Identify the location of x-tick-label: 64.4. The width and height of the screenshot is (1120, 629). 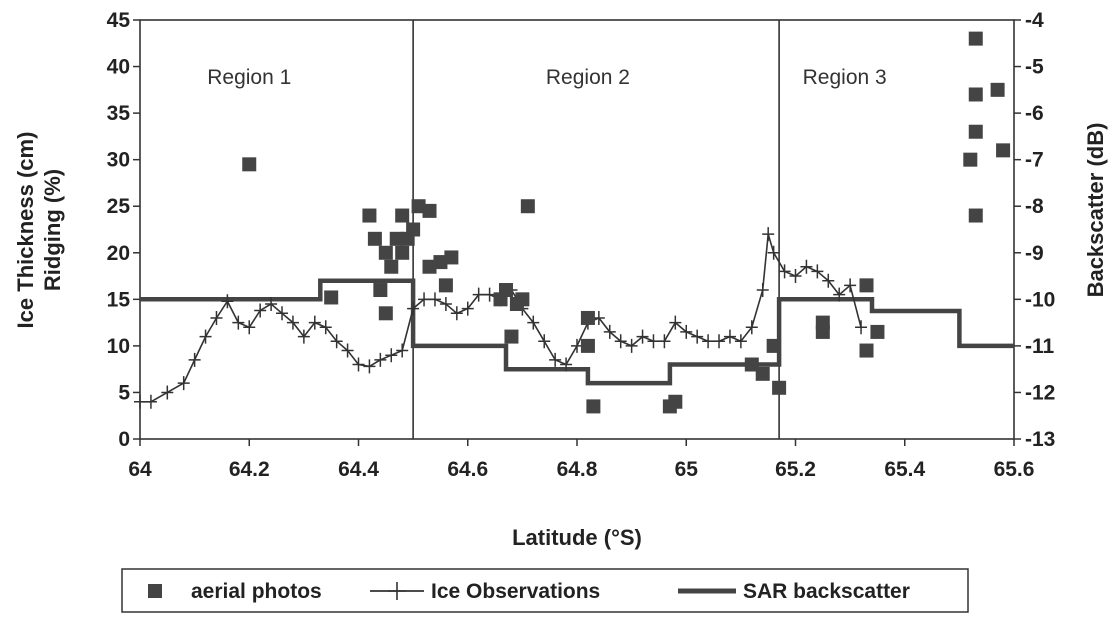
(358, 469).